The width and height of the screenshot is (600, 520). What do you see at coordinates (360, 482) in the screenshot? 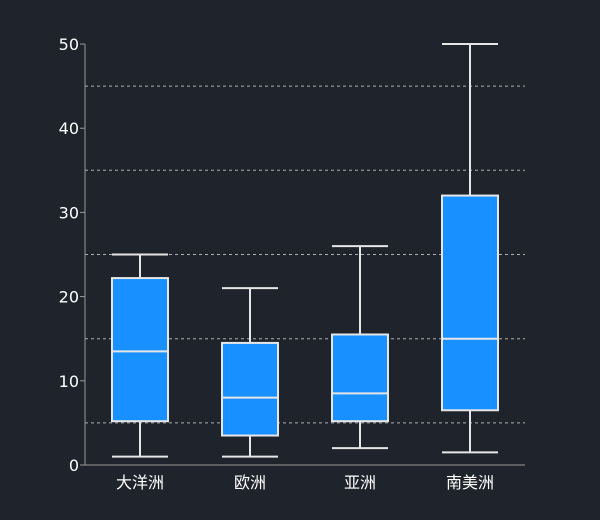
I see `x-category-label: 亚洲` at bounding box center [360, 482].